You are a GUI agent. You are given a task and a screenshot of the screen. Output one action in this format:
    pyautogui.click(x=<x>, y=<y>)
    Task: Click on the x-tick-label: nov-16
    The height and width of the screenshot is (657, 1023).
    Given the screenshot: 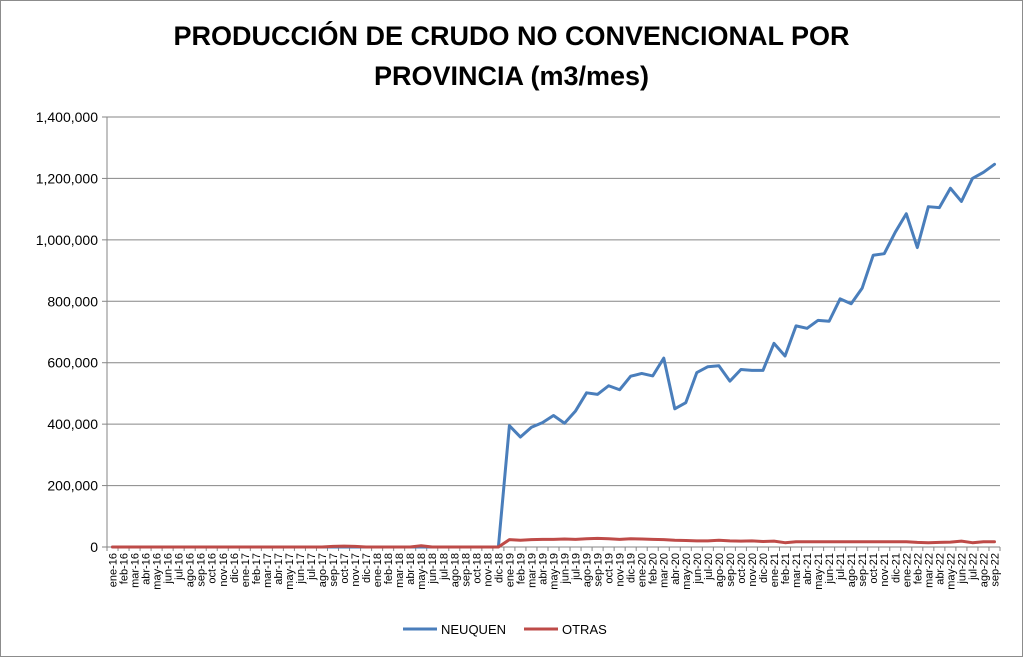 What is the action you would take?
    pyautogui.click(x=224, y=570)
    